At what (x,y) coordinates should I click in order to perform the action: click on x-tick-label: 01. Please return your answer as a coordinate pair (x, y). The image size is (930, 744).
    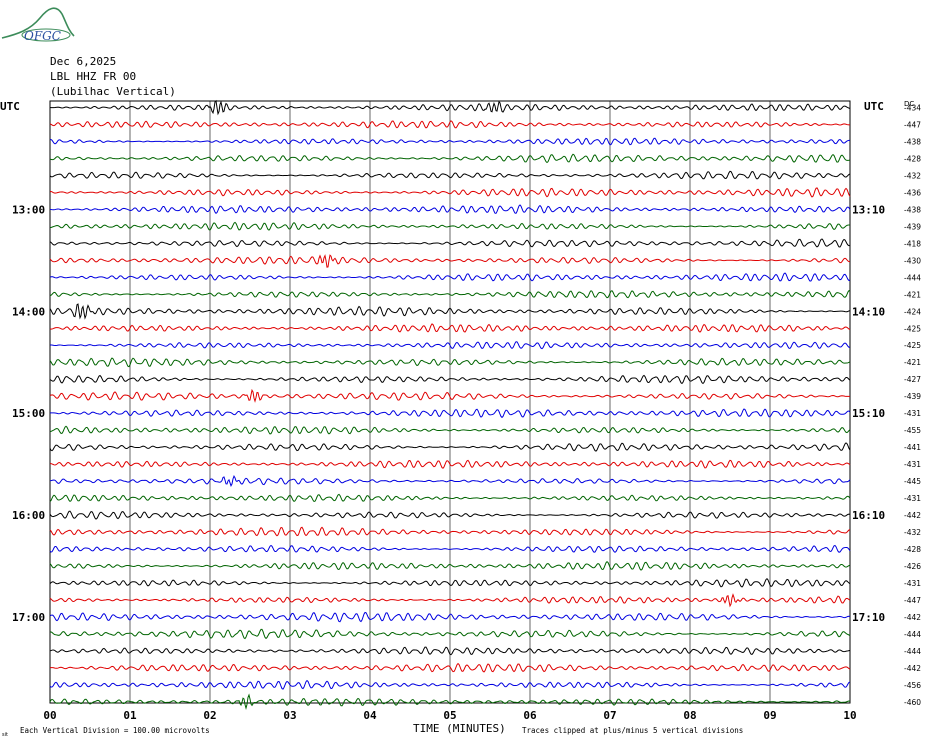
    Looking at the image, I should click on (130, 715).